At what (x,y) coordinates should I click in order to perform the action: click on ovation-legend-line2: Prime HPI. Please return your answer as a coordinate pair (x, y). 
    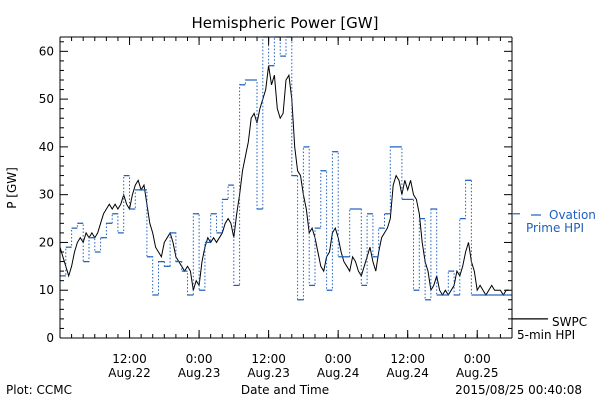
    Looking at the image, I should click on (555, 228).